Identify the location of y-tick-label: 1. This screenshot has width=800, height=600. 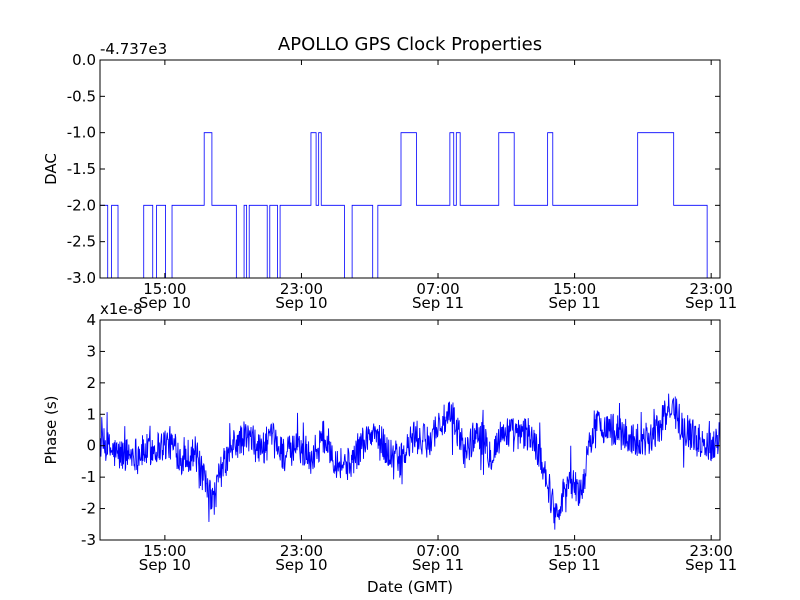
(91, 414).